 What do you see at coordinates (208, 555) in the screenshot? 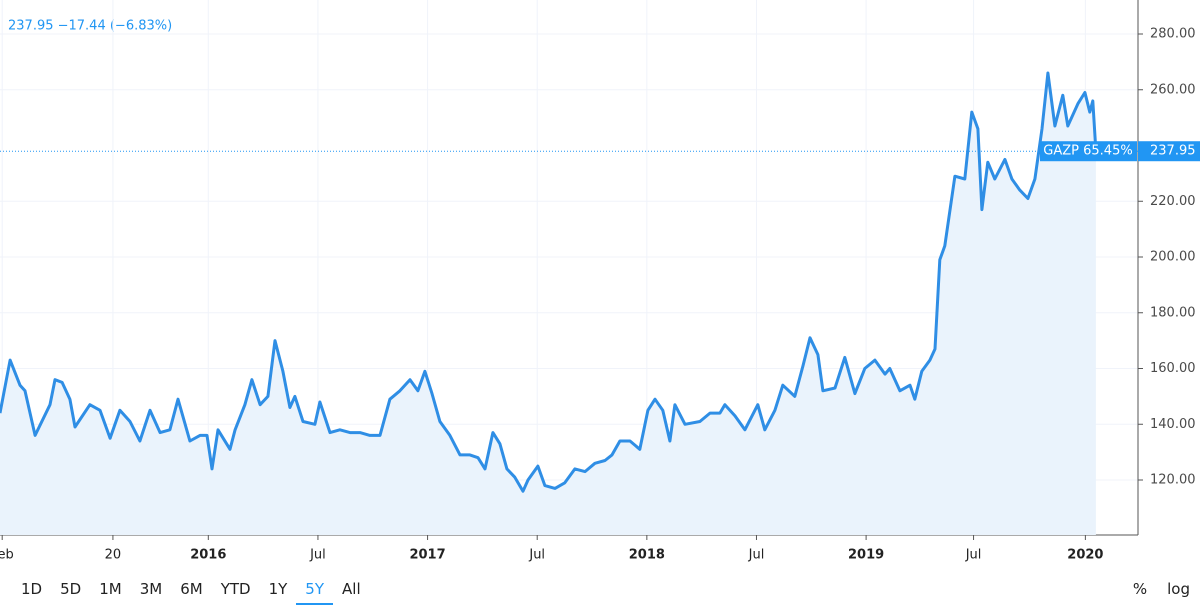
I see `x-tick-label: 2016` at bounding box center [208, 555].